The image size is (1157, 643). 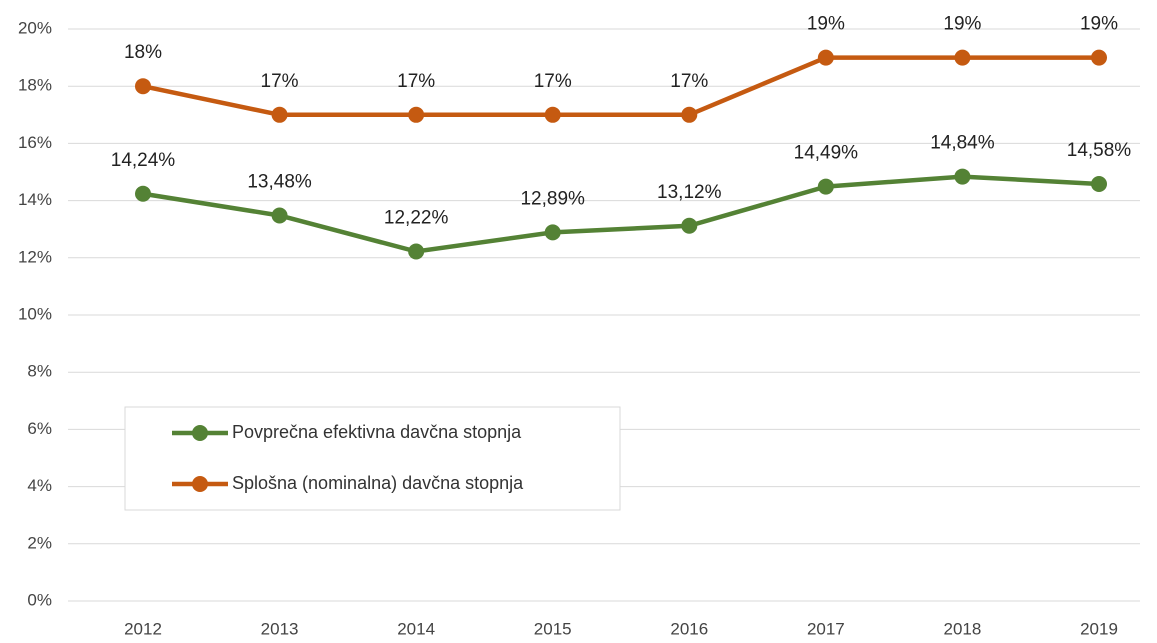 What do you see at coordinates (1099, 628) in the screenshot?
I see `x-tick-label: 2019` at bounding box center [1099, 628].